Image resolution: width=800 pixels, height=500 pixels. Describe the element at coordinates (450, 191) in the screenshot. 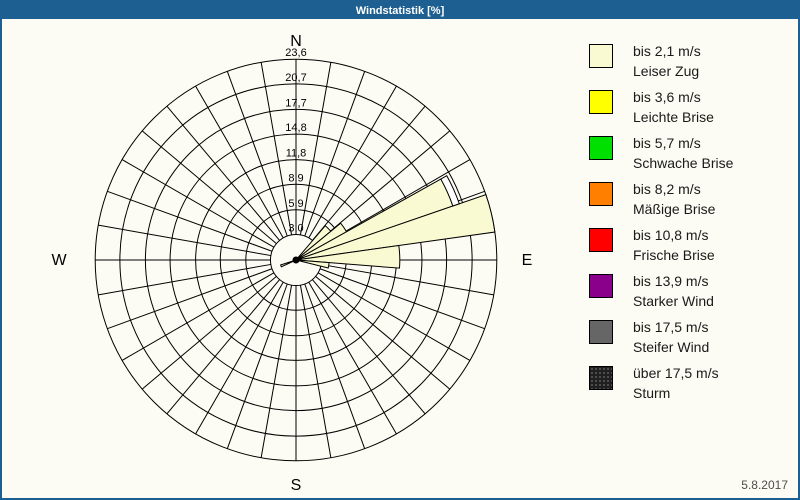

I see `wind-petal-outline-segment` at that location.